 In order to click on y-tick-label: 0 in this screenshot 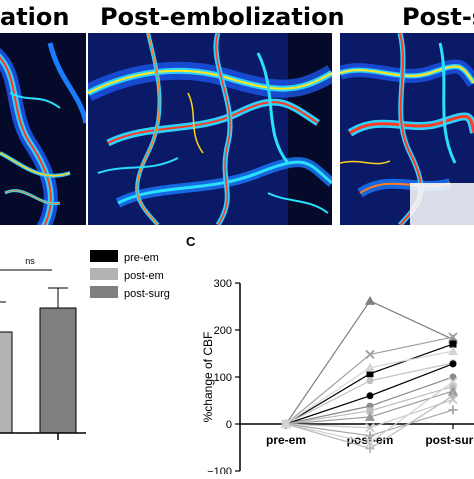, I will do `click(229, 425)`.